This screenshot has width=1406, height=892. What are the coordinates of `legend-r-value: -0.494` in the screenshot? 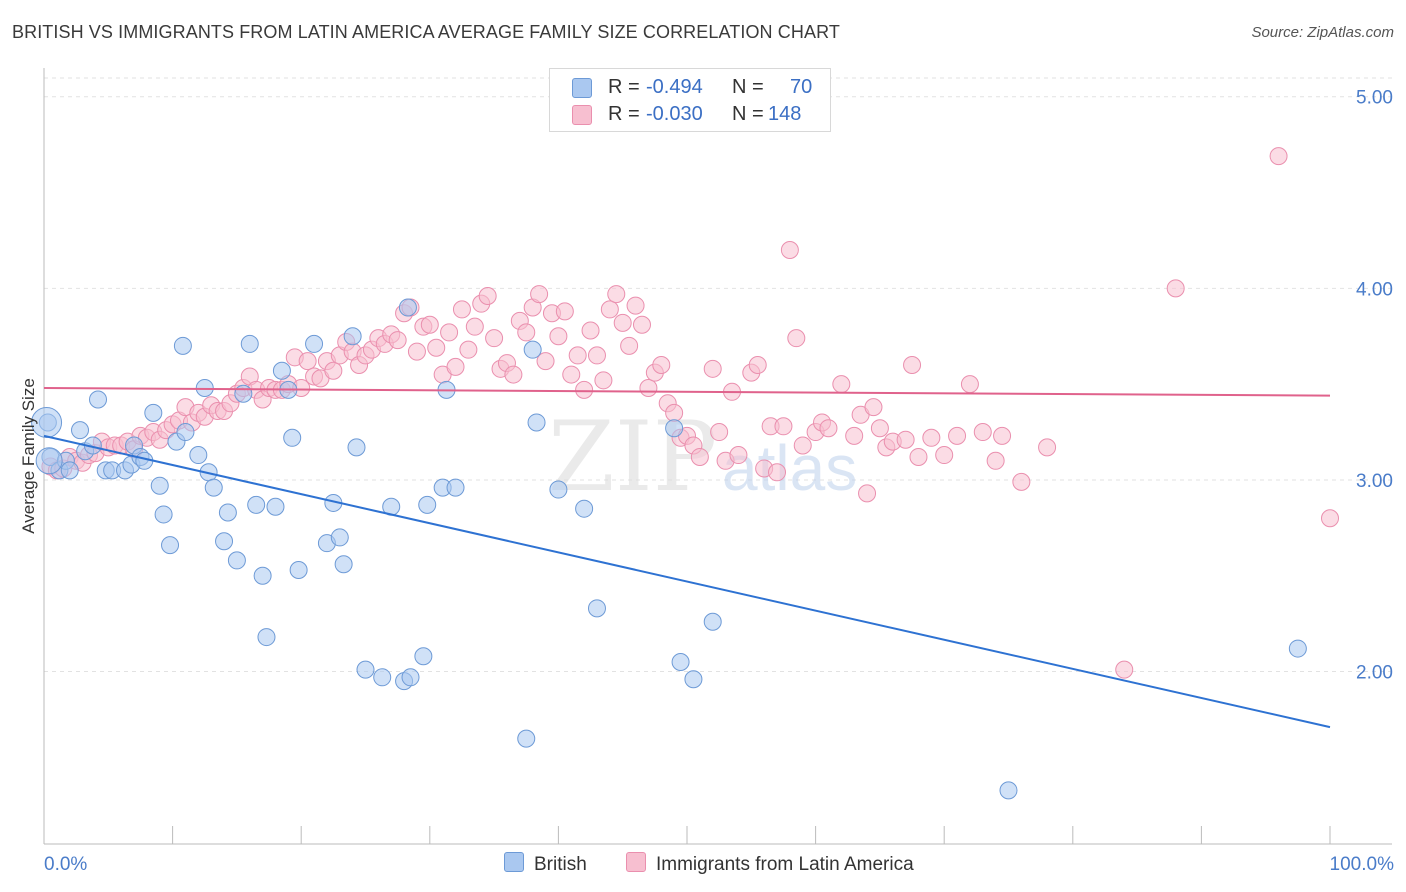 It's located at (674, 87).